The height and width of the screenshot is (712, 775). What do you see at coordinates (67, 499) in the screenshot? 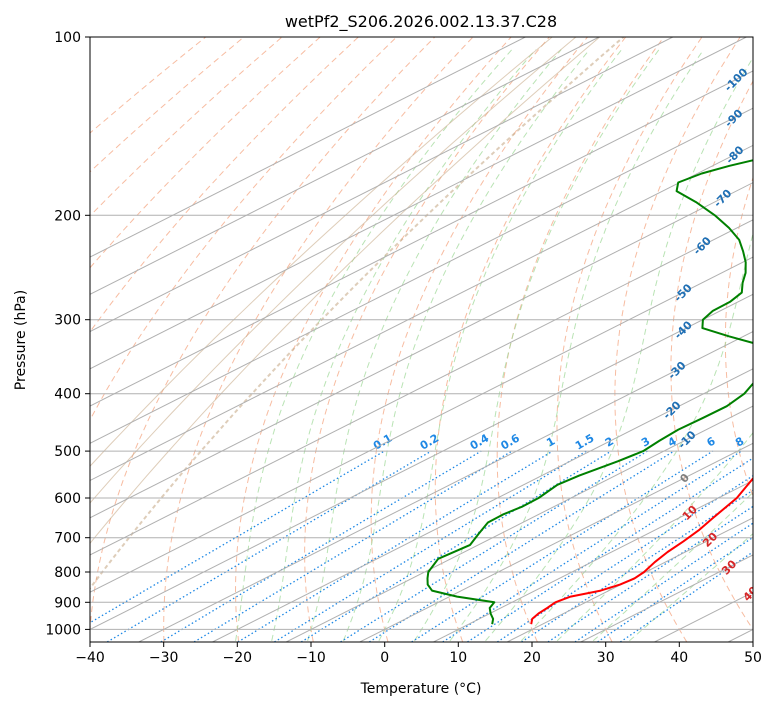
I see `y-tick-label: 600` at bounding box center [67, 499].